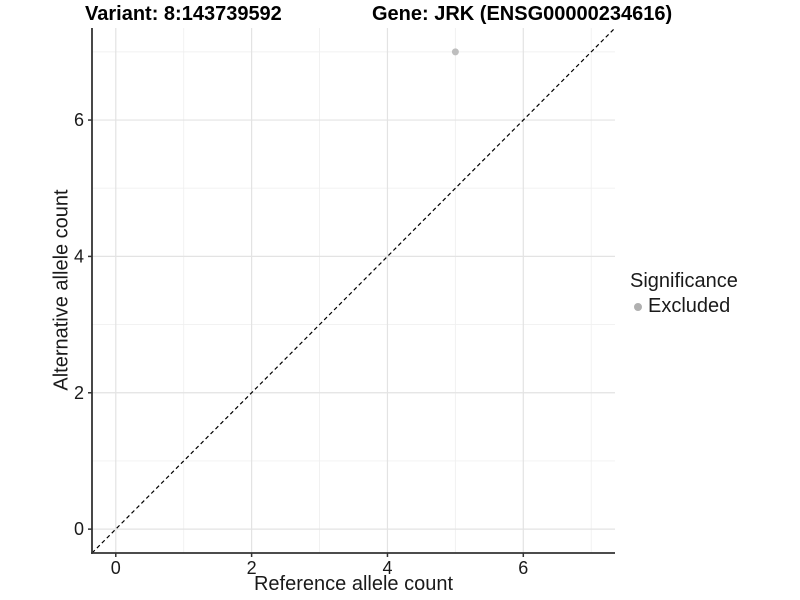 This screenshot has height=600, width=800. Describe the element at coordinates (79, 256) in the screenshot. I see `y-tick-label: 4` at that location.